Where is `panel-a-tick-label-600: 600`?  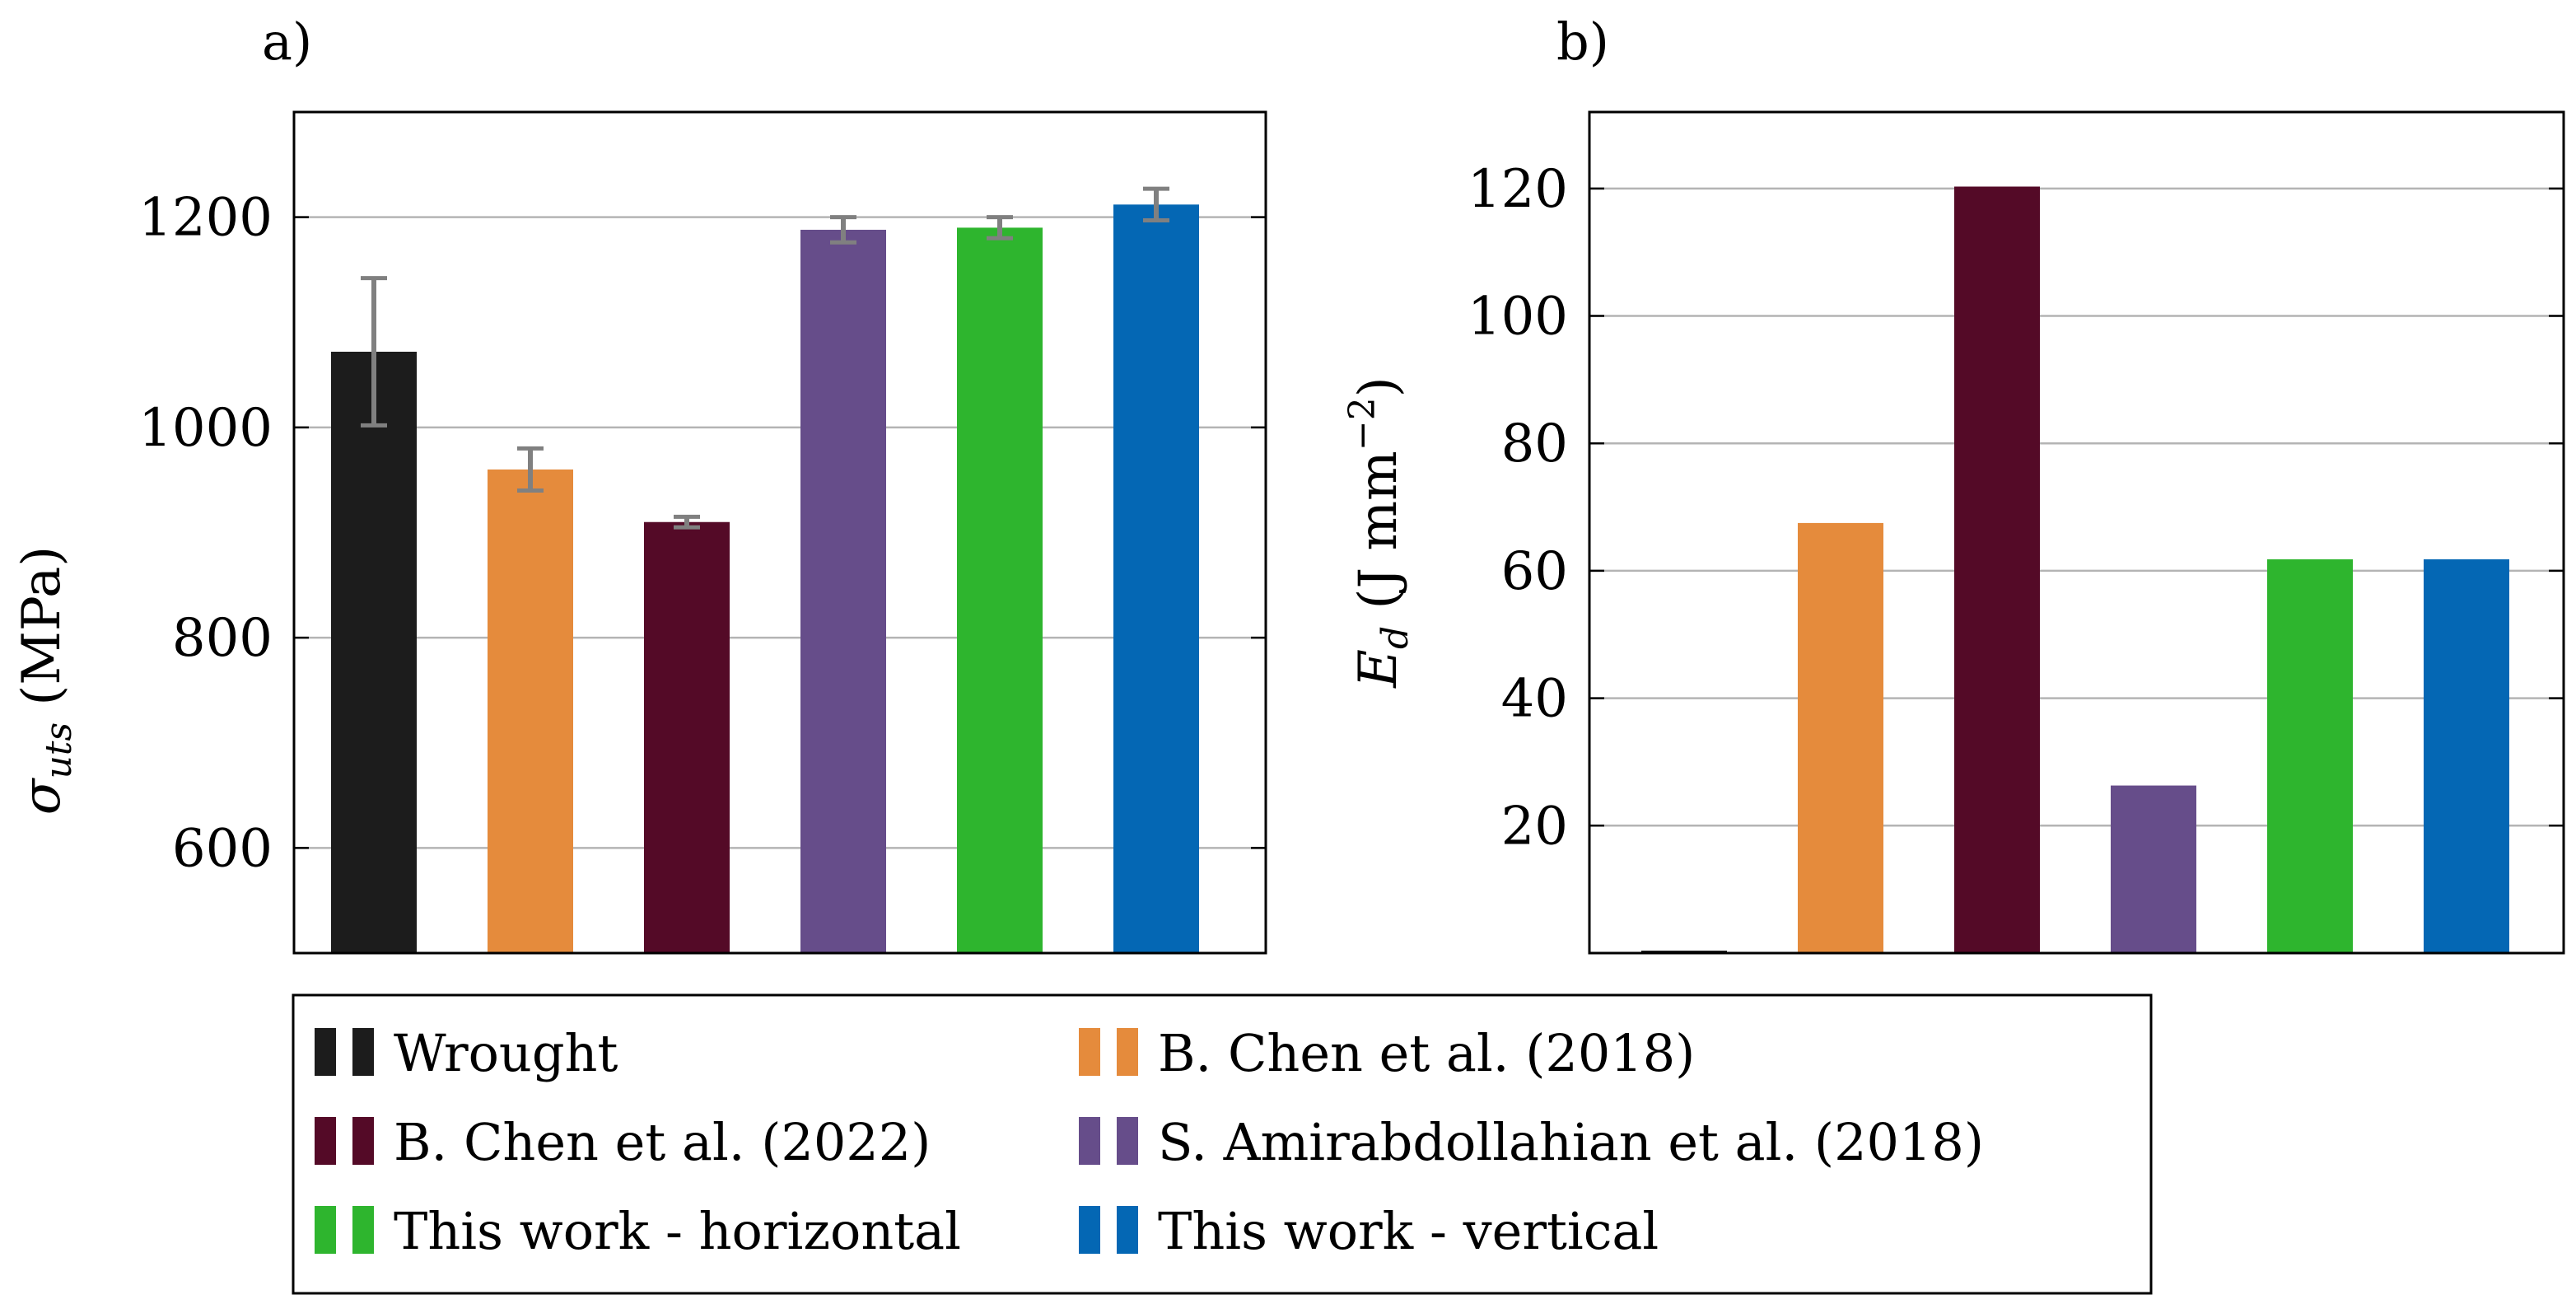
panel-a-tick-label-600: 600 is located at coordinates (222, 848).